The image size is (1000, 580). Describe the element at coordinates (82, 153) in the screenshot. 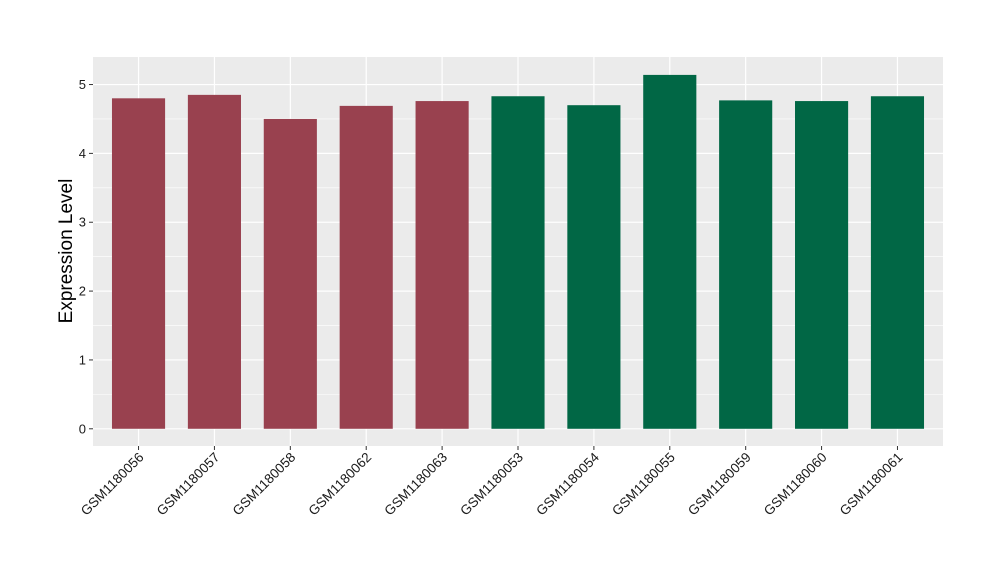

I see `y-tick-label: 4` at that location.